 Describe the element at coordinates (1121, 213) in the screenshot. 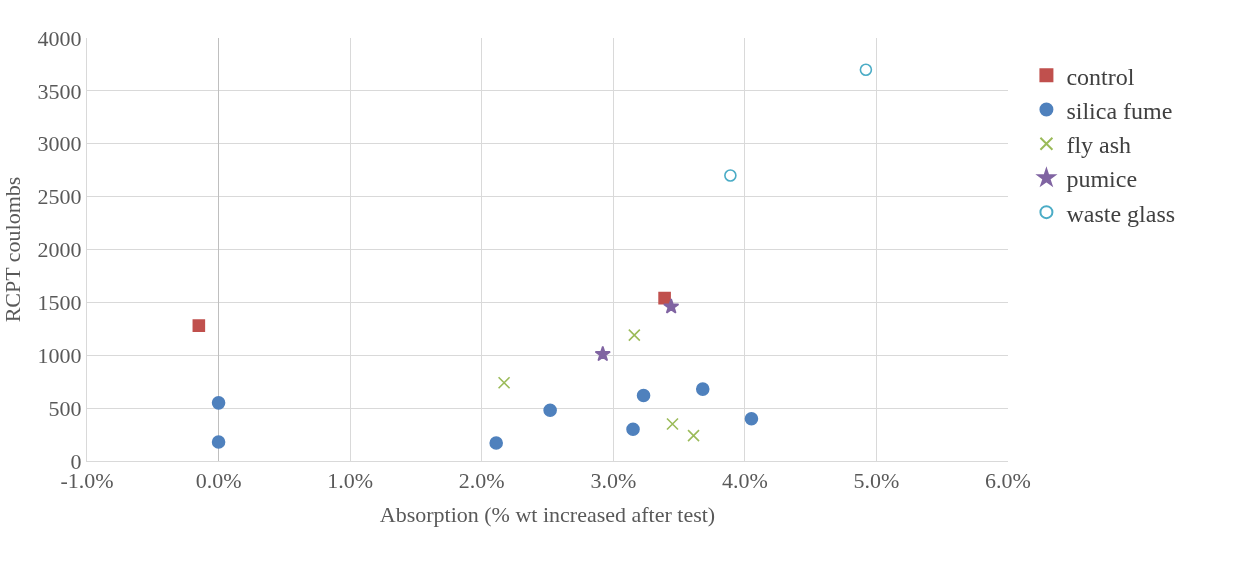

I see `legend-label: waste glass` at that location.